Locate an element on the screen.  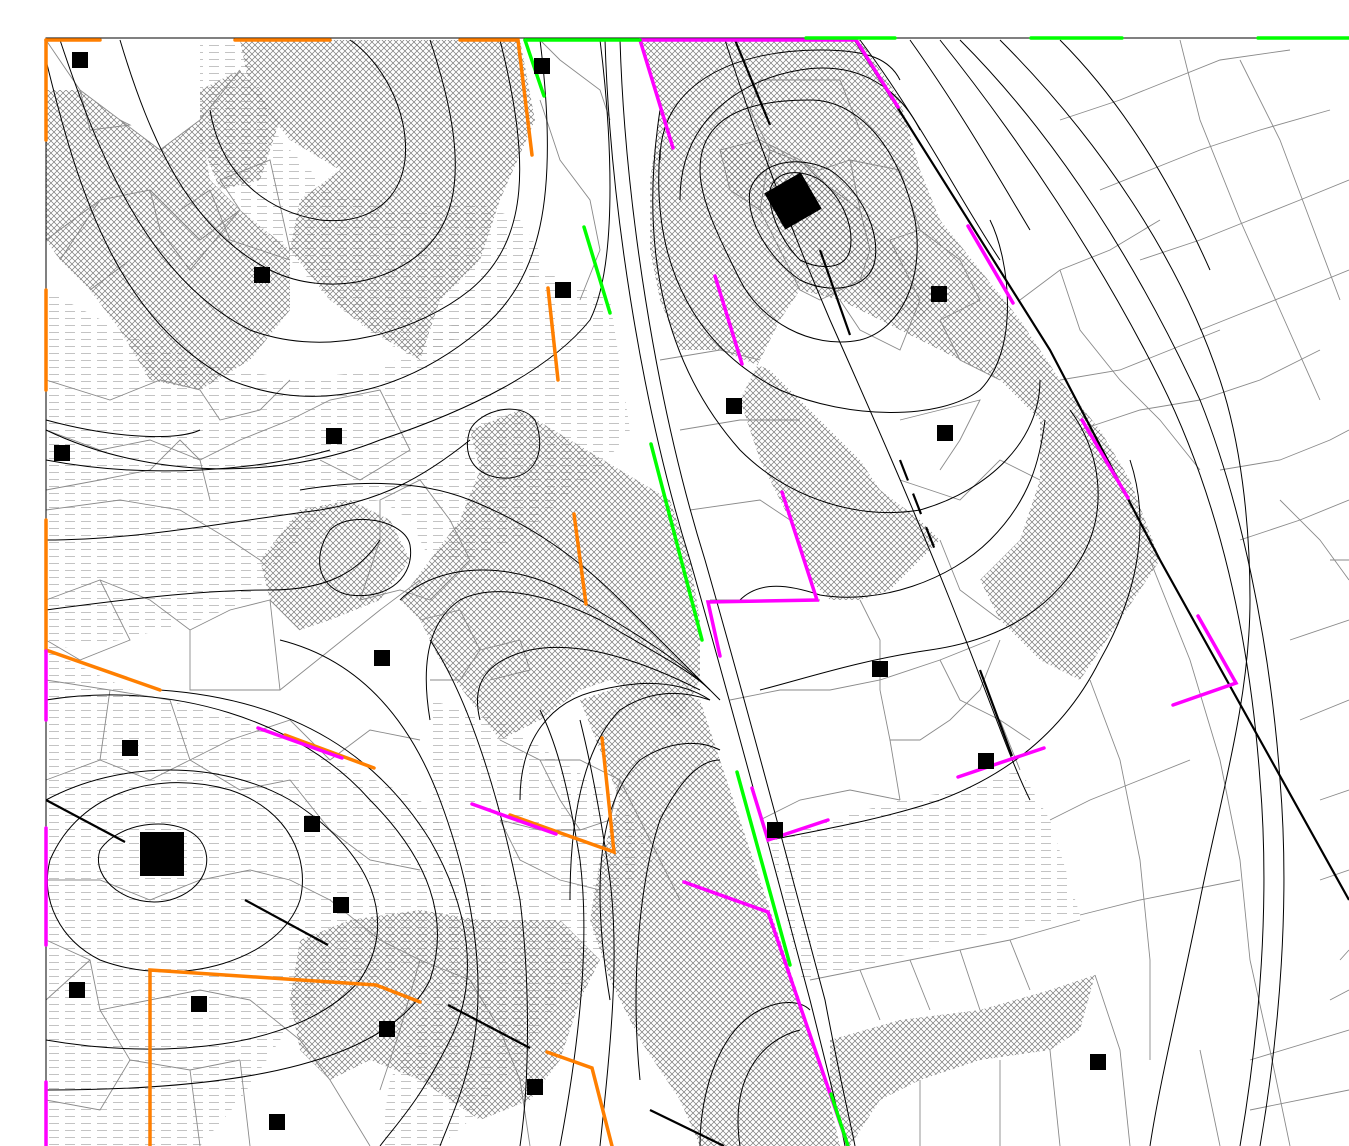
dashed-zone-east is located at coordinates (925, 875).